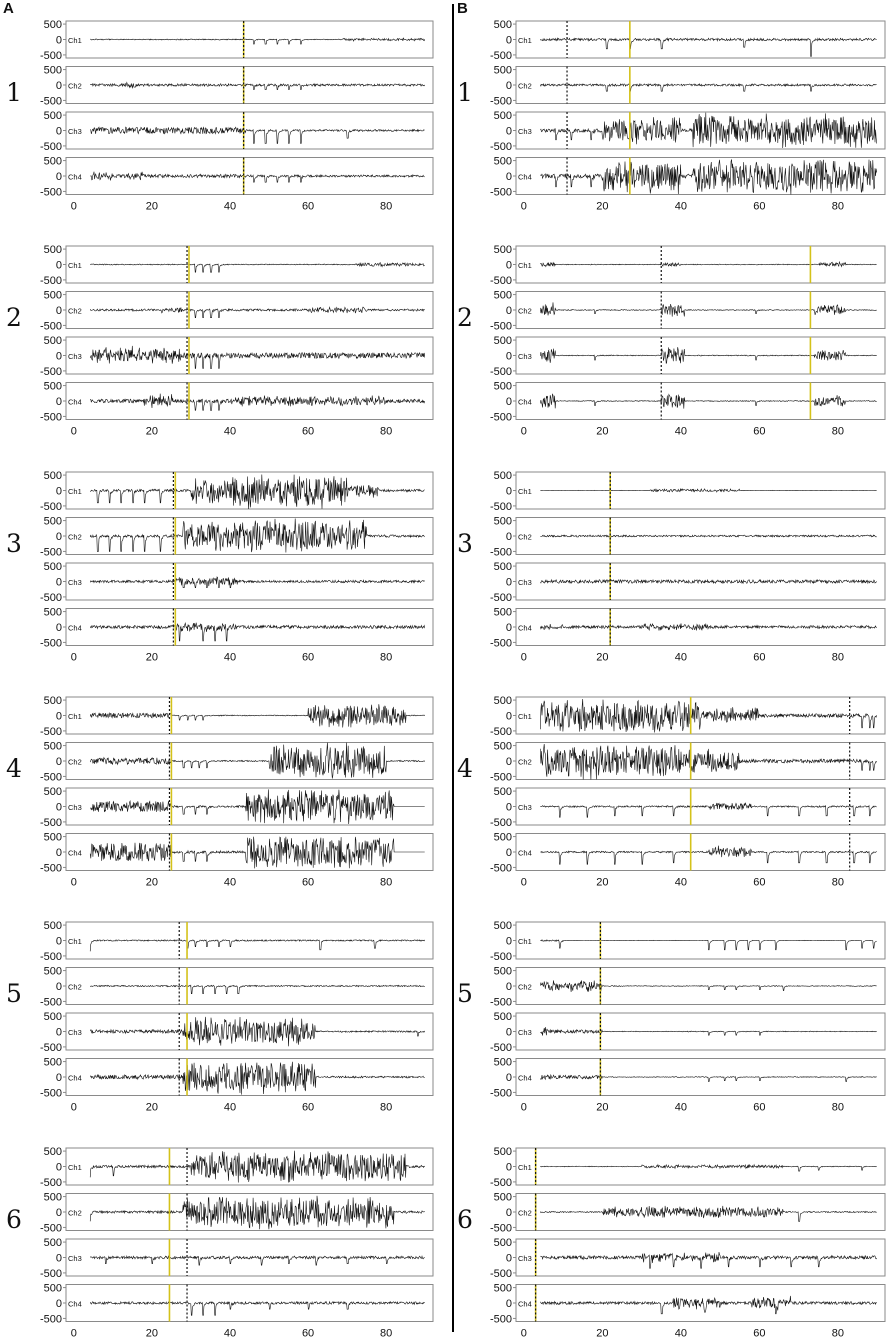 This screenshot has height=1339, width=890. Describe the element at coordinates (249, 1257) in the screenshot. I see `channel-frame` at that location.